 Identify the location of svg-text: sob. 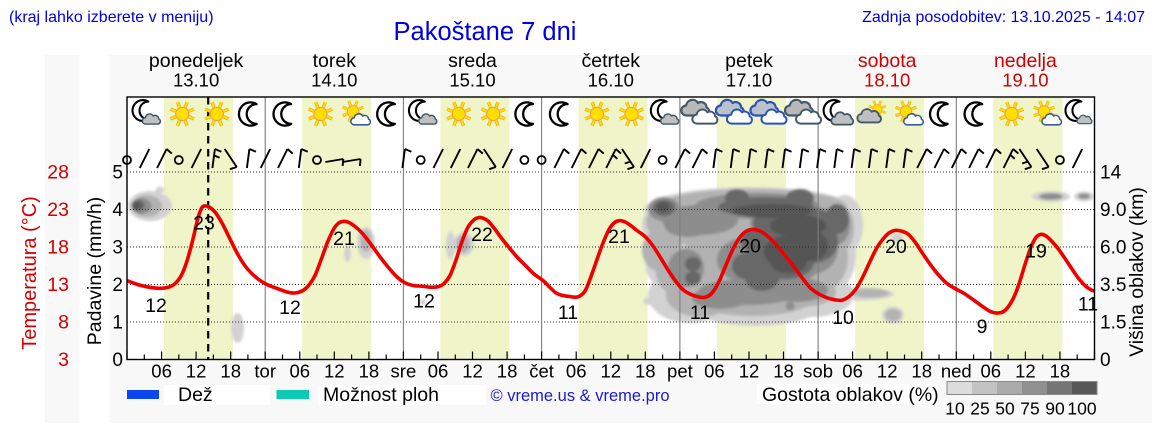
(818, 371).